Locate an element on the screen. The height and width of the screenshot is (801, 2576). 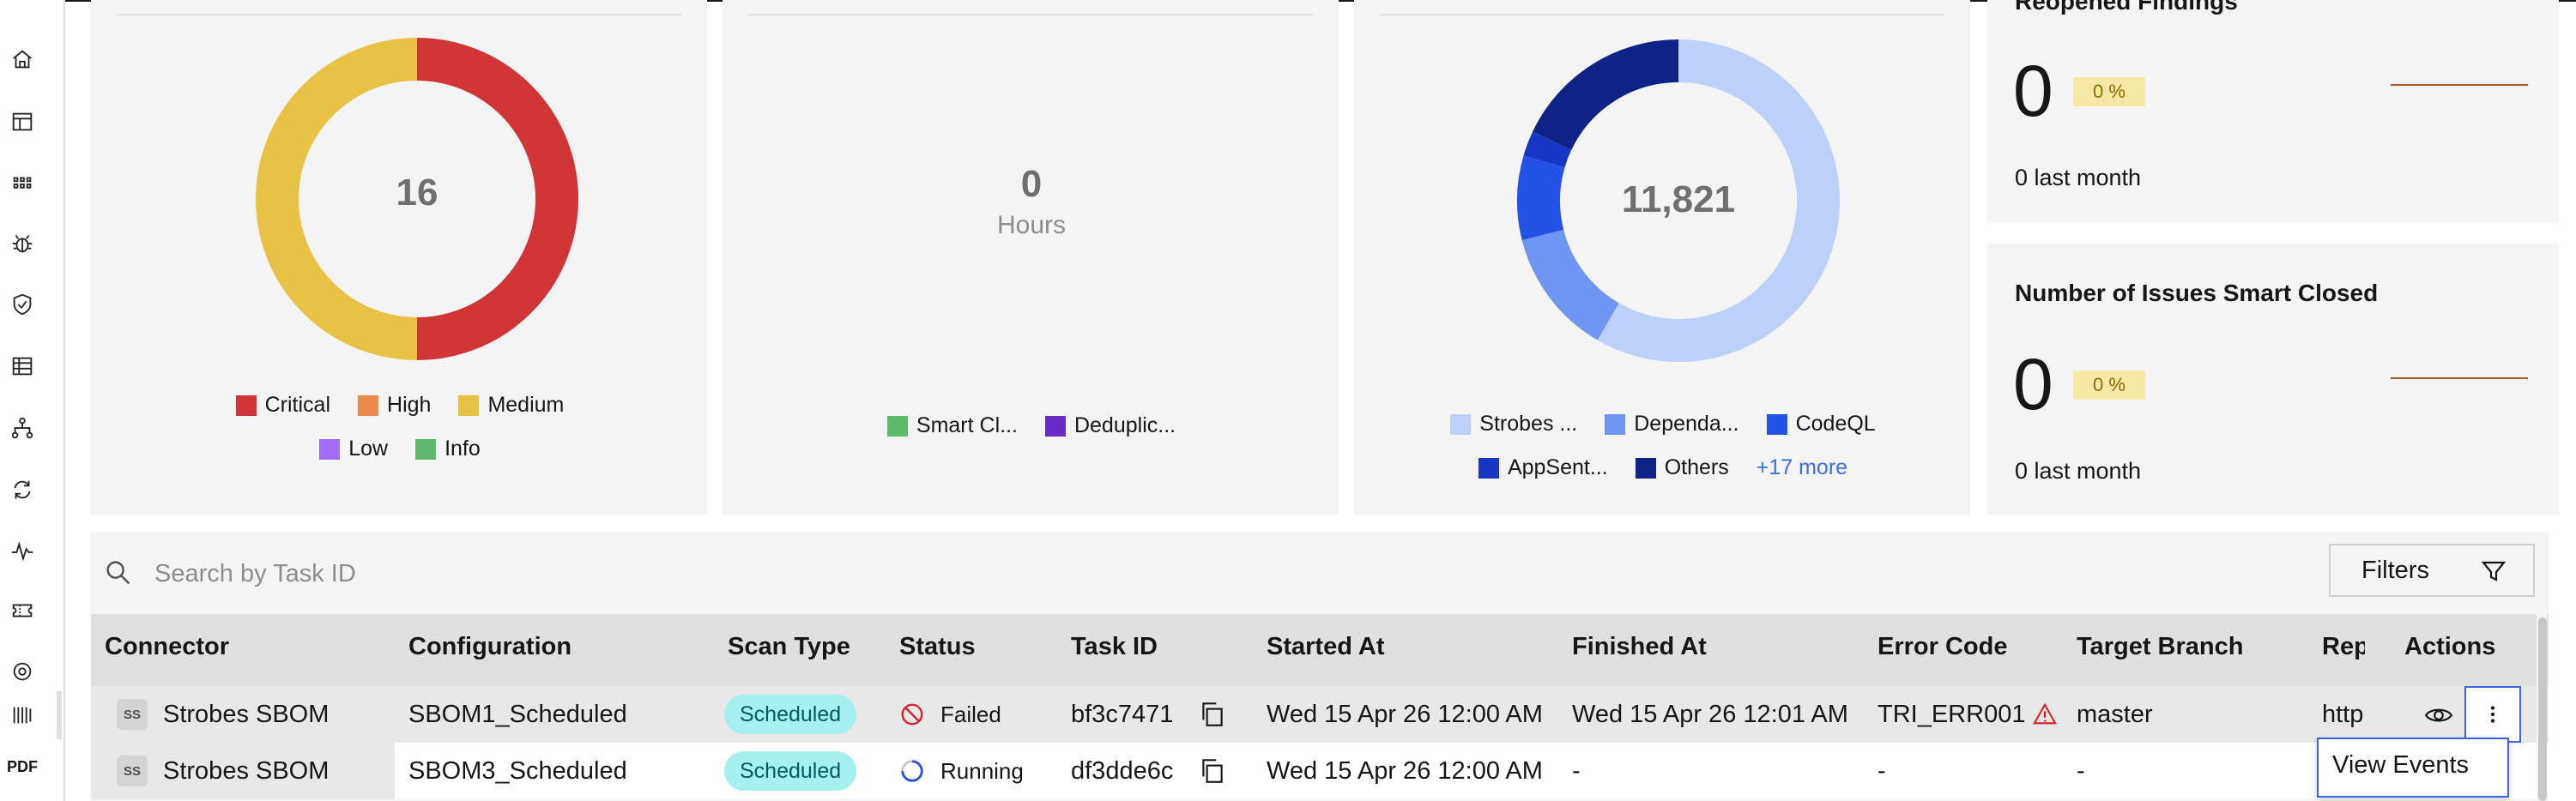
status-label: Running is located at coordinates (982, 770).